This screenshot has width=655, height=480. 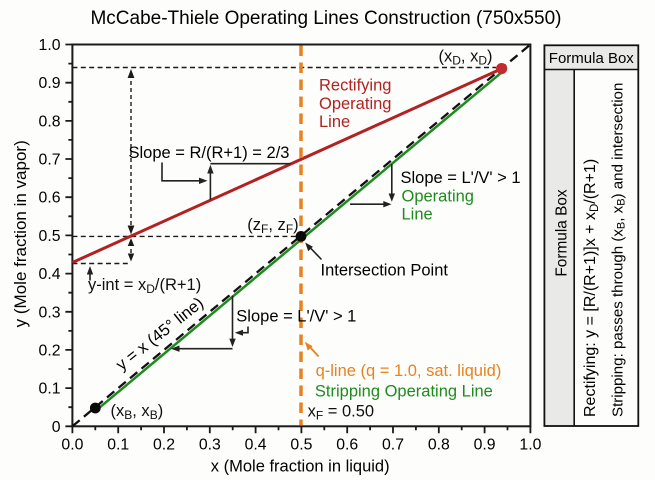 I want to click on svg-text: (zF, zF), so click(x=272, y=226).